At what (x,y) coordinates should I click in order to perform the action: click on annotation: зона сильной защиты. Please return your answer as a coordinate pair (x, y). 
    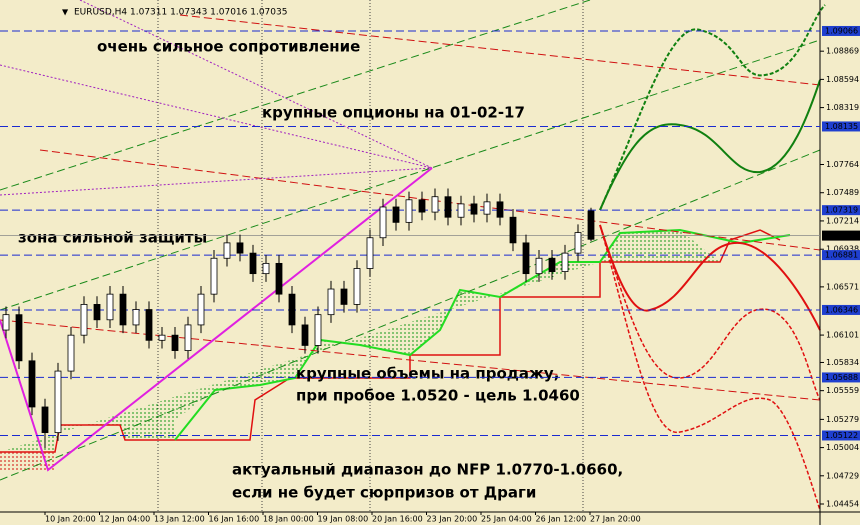
    Looking at the image, I should click on (112, 238).